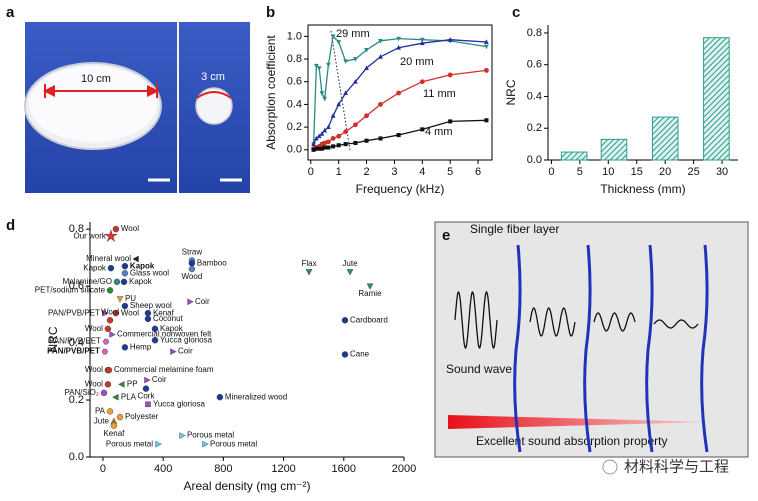 This screenshot has width=758, height=501. Describe the element at coordinates (212, 262) in the screenshot. I see `point-label: Bamboo` at that location.